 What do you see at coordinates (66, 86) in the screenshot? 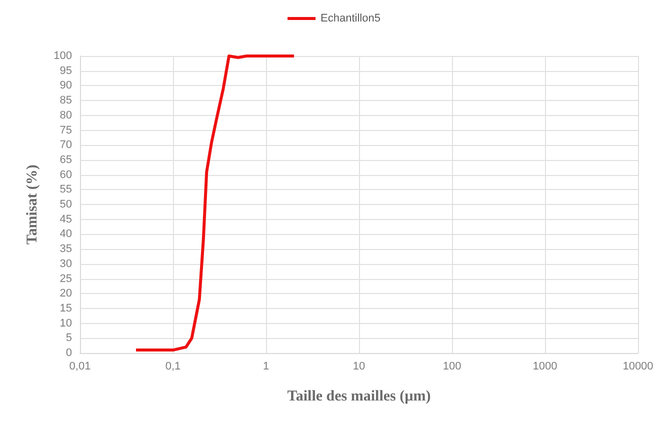
I see `y-tick-label: 90` at bounding box center [66, 86].